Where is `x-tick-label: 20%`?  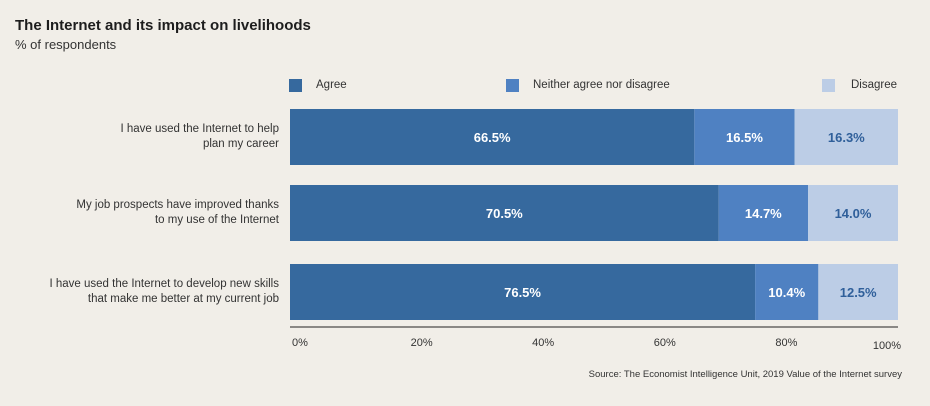
x-tick-label: 20% is located at coordinates (422, 343).